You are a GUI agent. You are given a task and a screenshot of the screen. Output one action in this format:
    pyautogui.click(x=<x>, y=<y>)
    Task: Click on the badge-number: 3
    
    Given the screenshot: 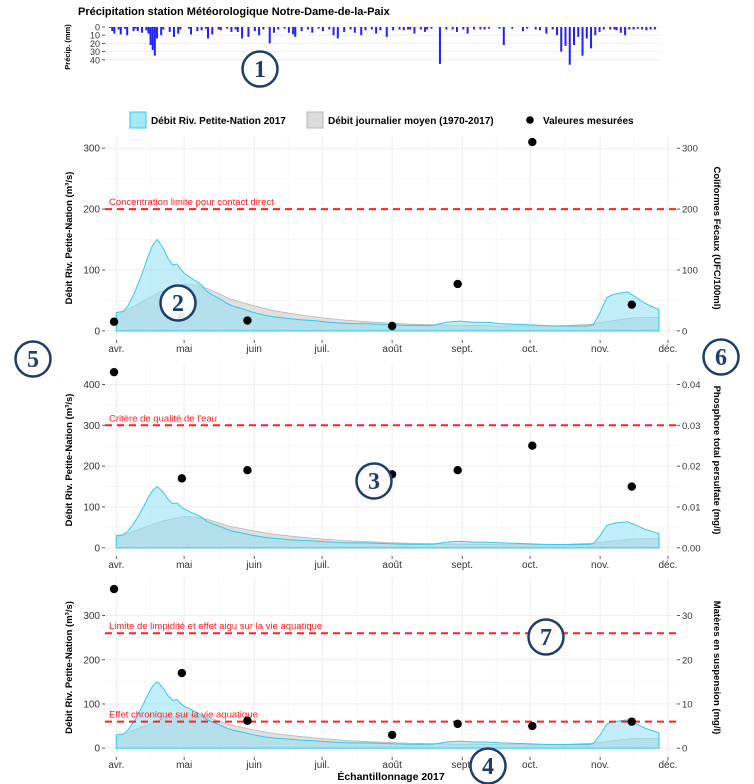 What is the action you would take?
    pyautogui.click(x=374, y=482)
    